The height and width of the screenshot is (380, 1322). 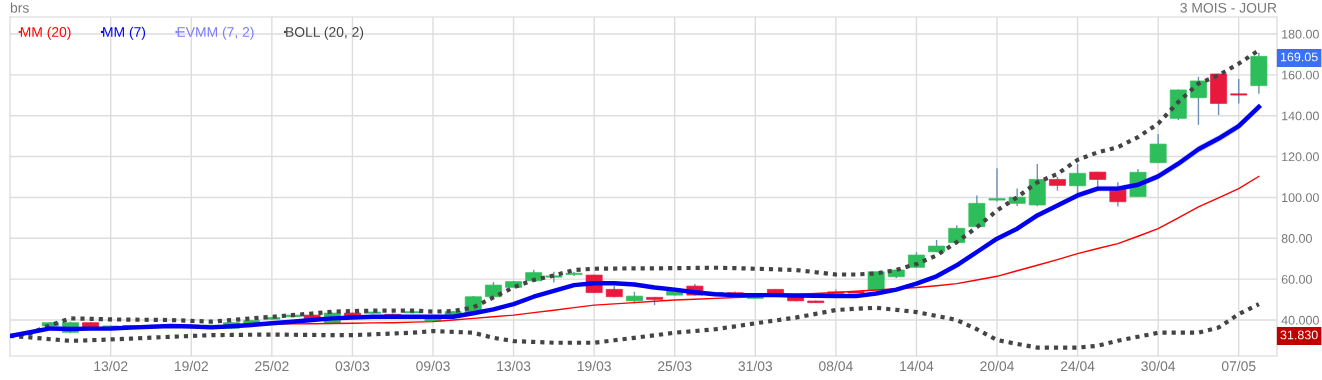 What do you see at coordinates (272, 366) in the screenshot?
I see `x-tick-label: 25/02` at bounding box center [272, 366].